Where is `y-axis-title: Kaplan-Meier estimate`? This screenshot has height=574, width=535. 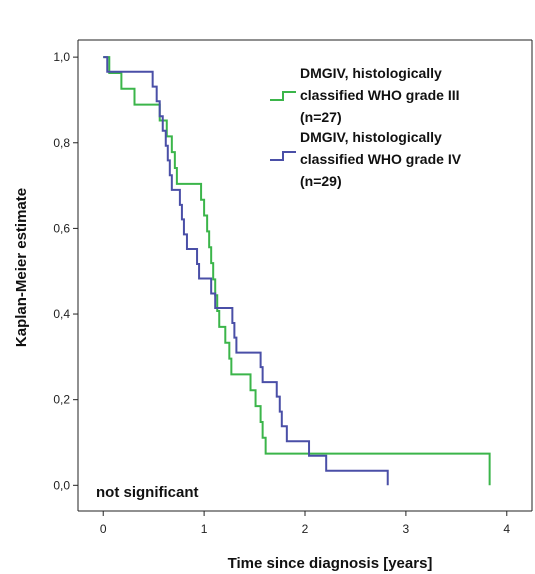
y-axis-title: Kaplan-Meier estimate is located at coordinates (21, 267).